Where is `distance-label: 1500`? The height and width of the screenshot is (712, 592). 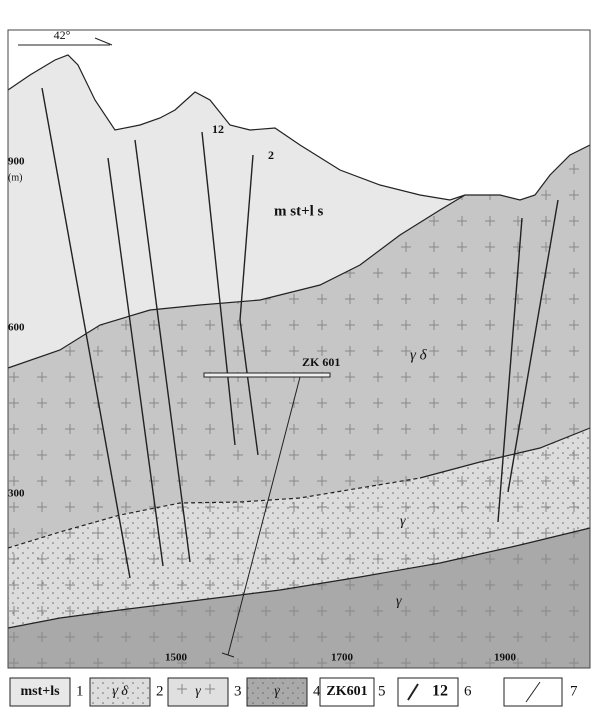 distance-label: 1500 is located at coordinates (176, 658).